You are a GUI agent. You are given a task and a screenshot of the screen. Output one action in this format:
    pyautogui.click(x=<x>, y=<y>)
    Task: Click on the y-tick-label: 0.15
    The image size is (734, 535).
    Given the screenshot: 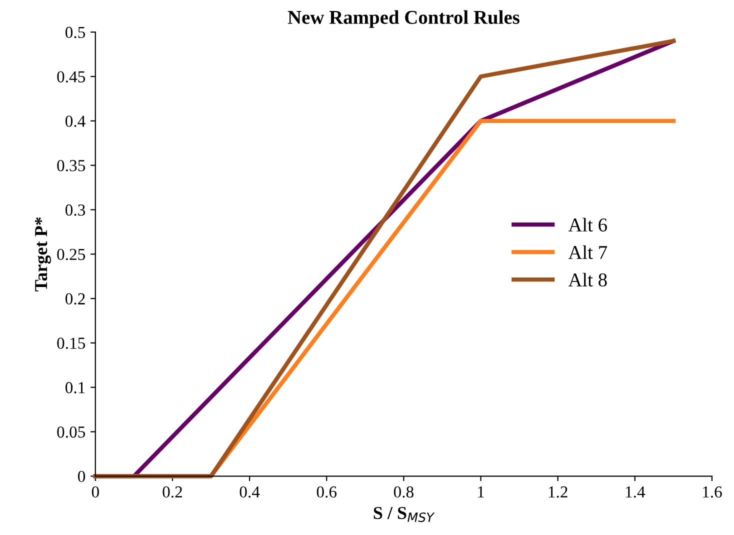 What is the action you would take?
    pyautogui.click(x=71, y=343)
    